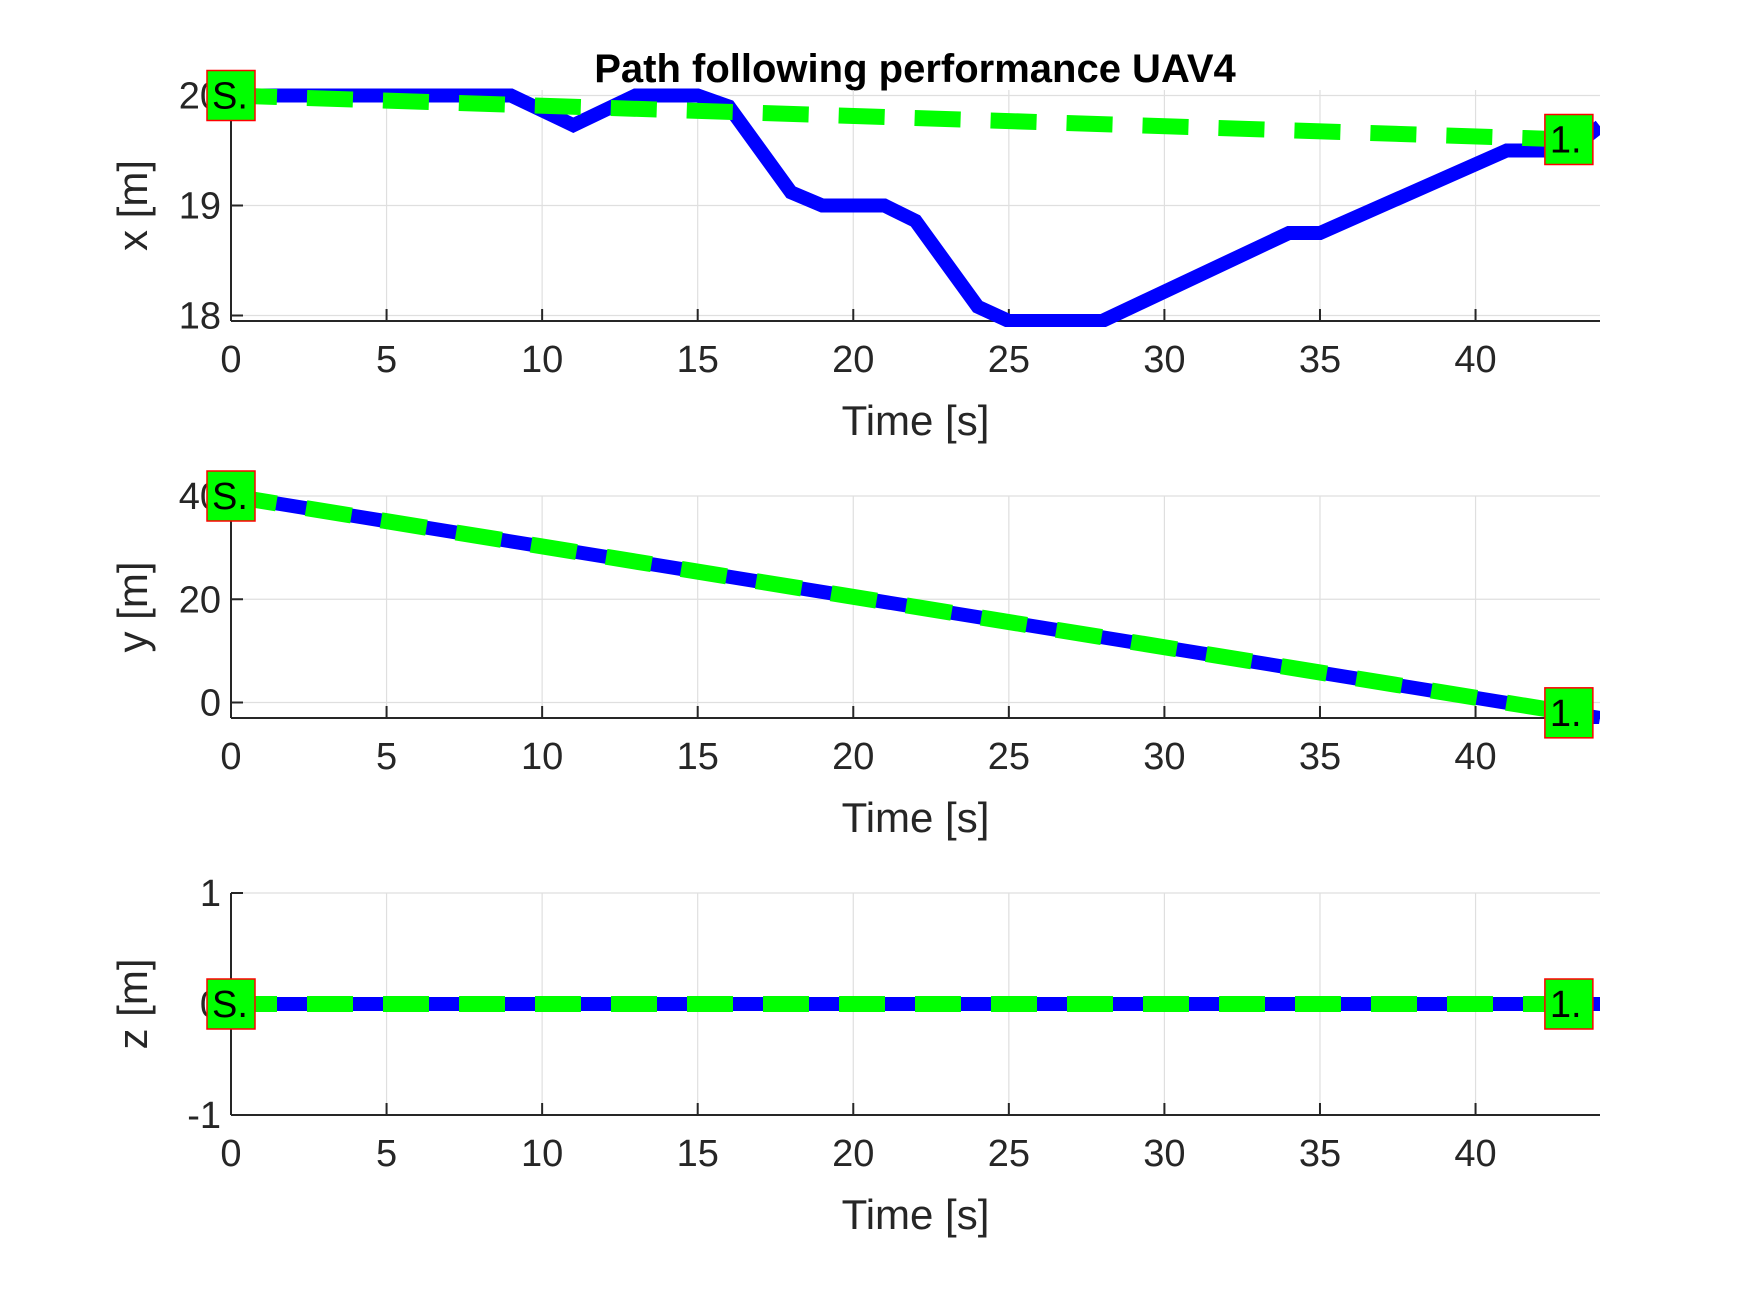 Image resolution: width=1750 pixels, height=1313 pixels. I want to click on figure-title: Path following performance UAV4, so click(915, 69).